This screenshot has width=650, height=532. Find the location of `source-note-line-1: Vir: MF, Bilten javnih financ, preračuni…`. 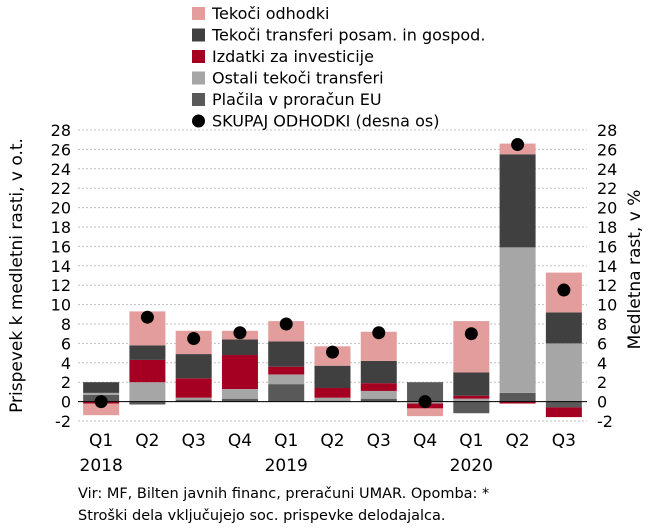

source-note-line-1: Vir: MF, Bilten javnih financ, preračuni… is located at coordinates (284, 494).